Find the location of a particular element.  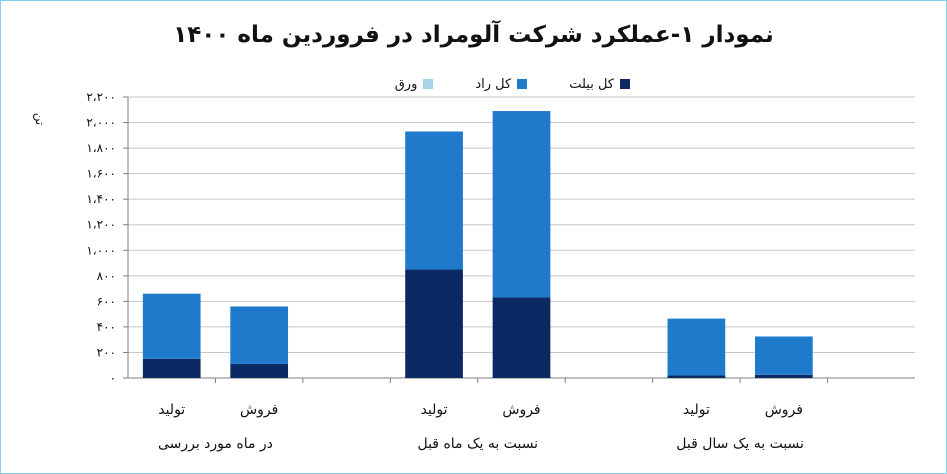

legend-label-rod: کل راد is located at coordinates (493, 84).